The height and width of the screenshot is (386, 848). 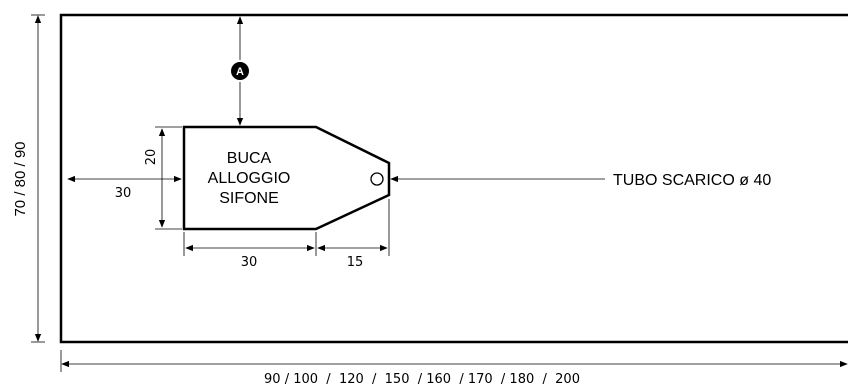 What do you see at coordinates (692, 180) in the screenshot?
I see `pipe-label: TUBO SCARICO ø 40` at bounding box center [692, 180].